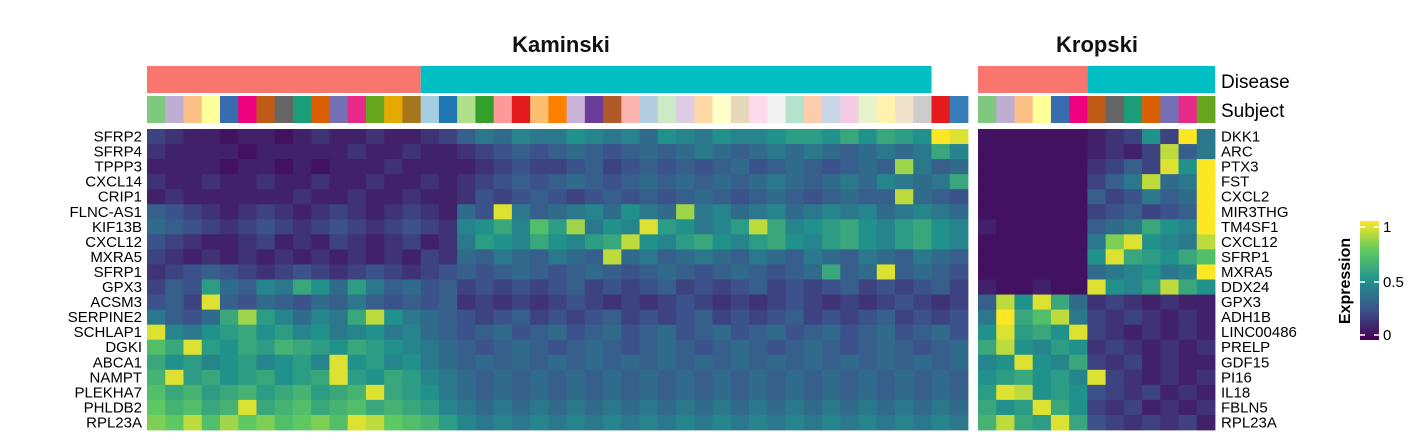  I want to click on kropski-gene-label: CXCL12, so click(1249, 242).